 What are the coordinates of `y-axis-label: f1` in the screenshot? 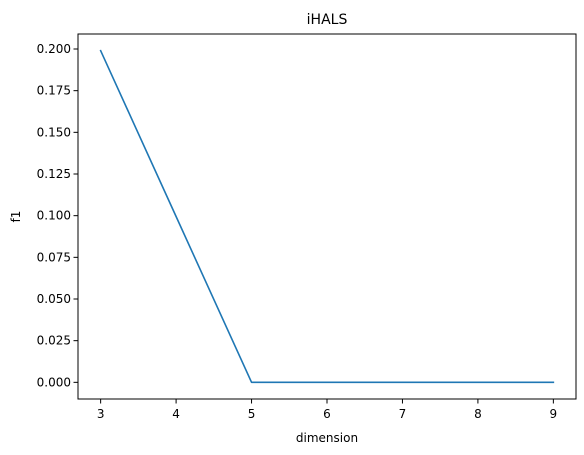 It's located at (16, 217).